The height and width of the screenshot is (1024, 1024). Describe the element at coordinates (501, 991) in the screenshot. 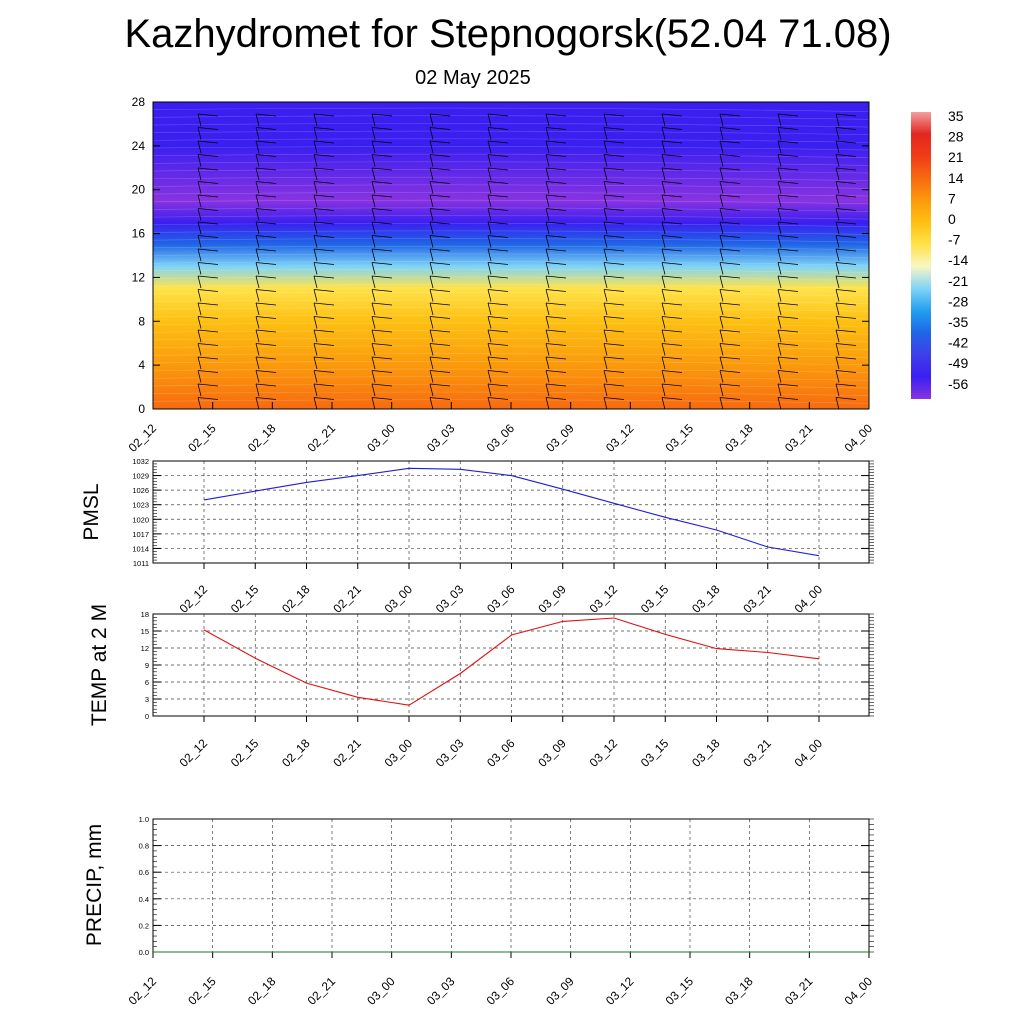

I see `x-tick-label: 03_06` at that location.